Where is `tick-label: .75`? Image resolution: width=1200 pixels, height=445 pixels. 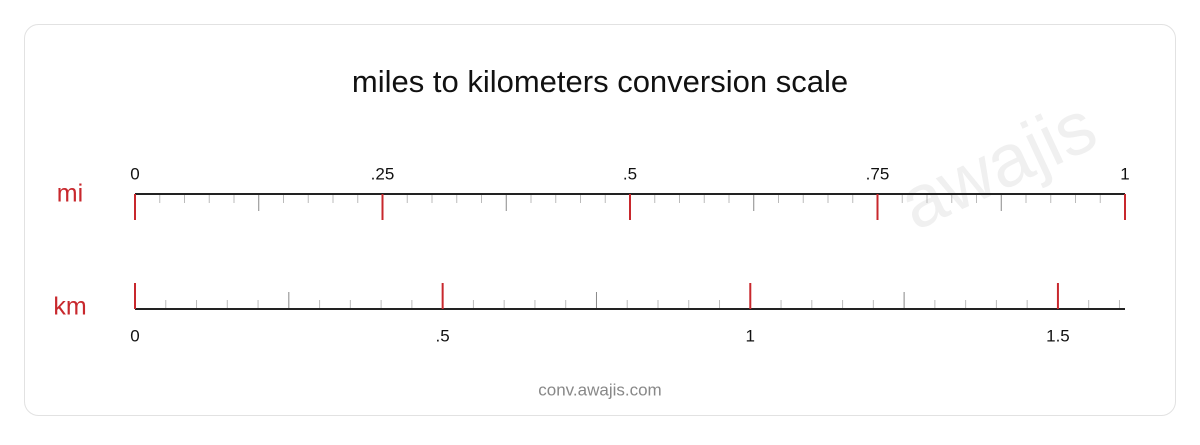 tick-label: .75 is located at coordinates (878, 173).